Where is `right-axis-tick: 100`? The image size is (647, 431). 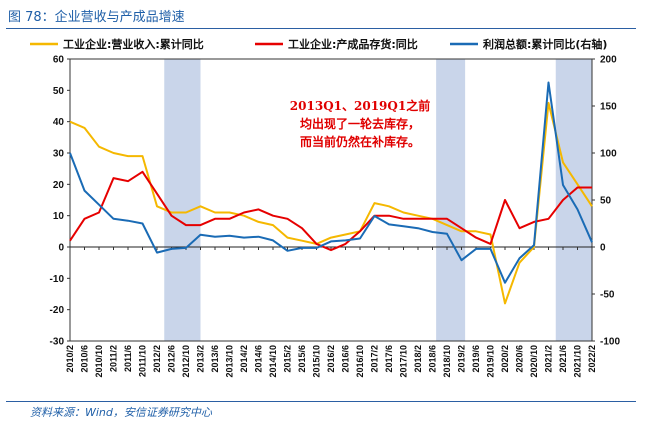
right-axis-tick: 100 is located at coordinates (608, 154).